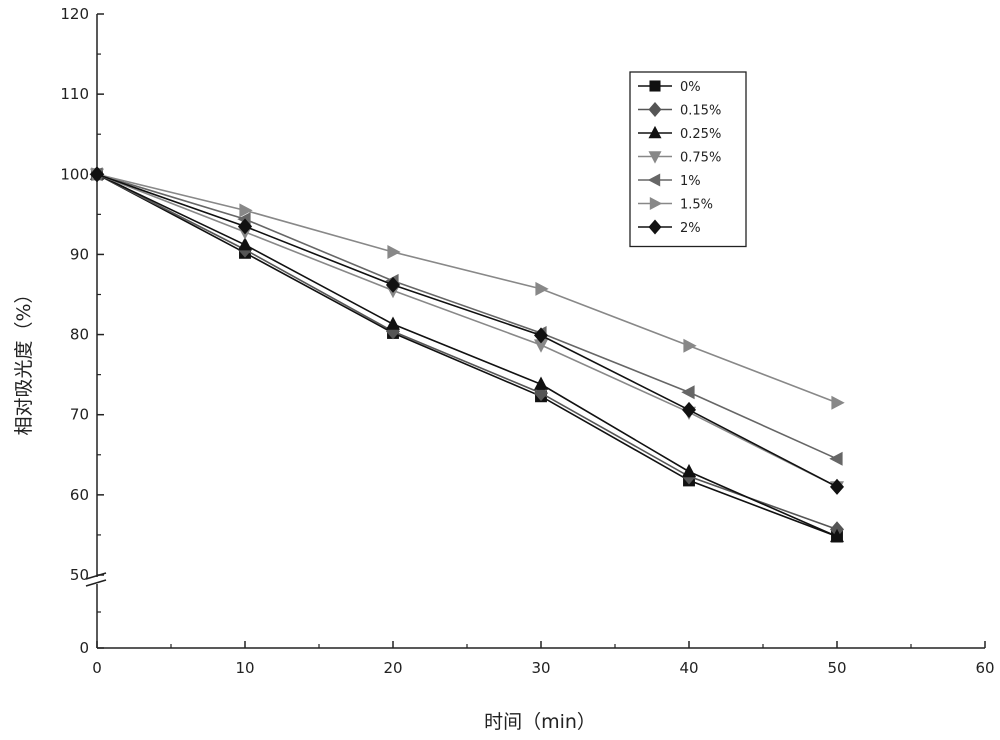 The width and height of the screenshot is (1000, 740). Describe the element at coordinates (79, 575) in the screenshot. I see `y-tick-label: 50` at that location.